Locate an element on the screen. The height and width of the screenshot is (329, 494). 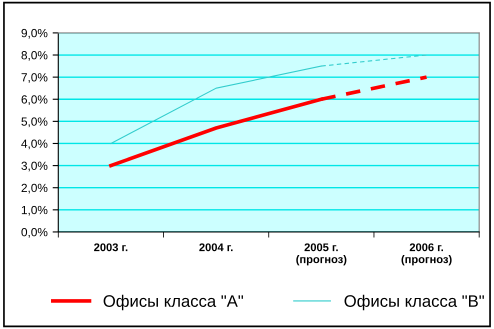
y-tick-label: 7,0% is located at coordinates (35, 78).